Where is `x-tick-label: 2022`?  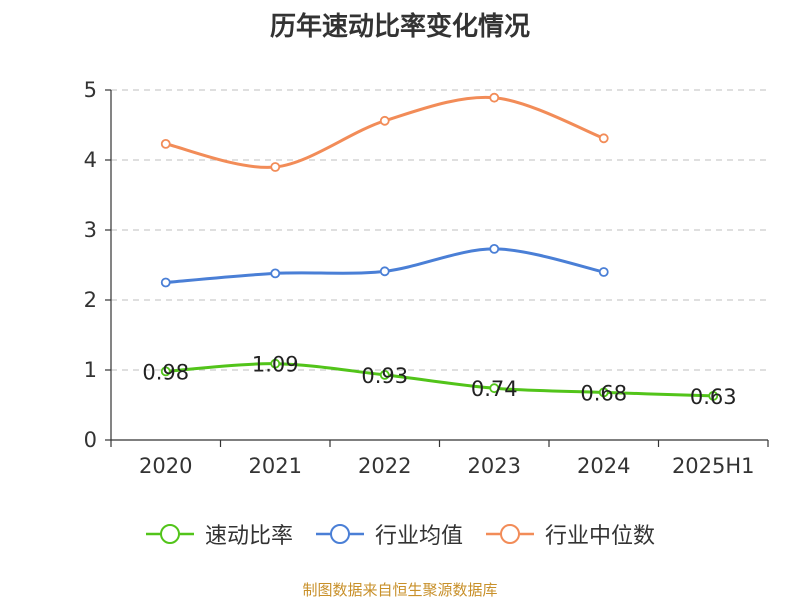 x-tick-label: 2022 is located at coordinates (384, 466).